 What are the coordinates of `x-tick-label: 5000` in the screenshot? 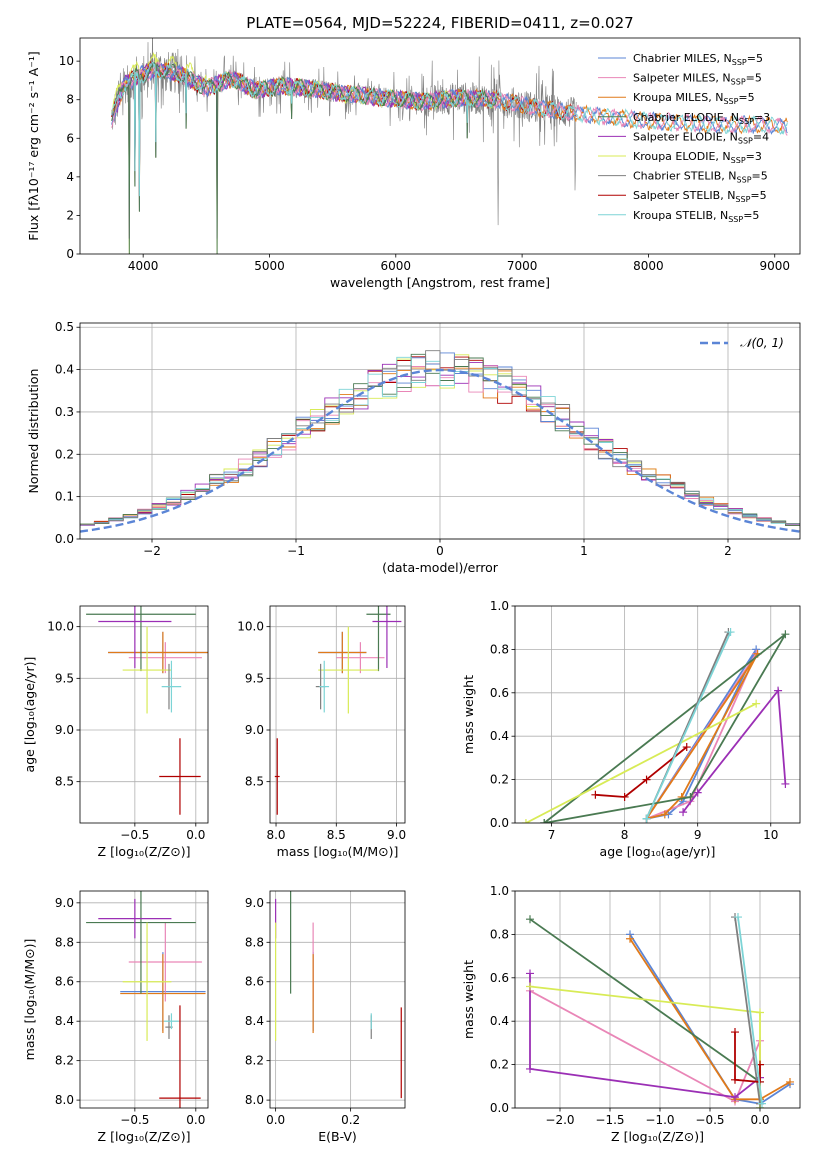 It's located at (269, 266).